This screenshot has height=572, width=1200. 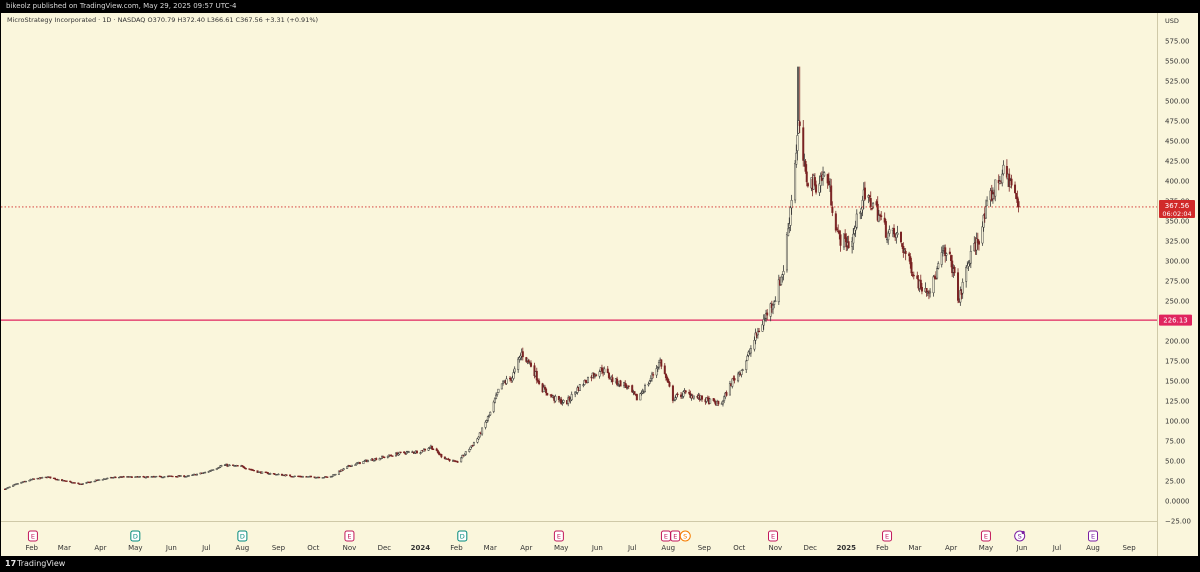 What do you see at coordinates (1177, 242) in the screenshot?
I see `y-tick-label: 325.00` at bounding box center [1177, 242].